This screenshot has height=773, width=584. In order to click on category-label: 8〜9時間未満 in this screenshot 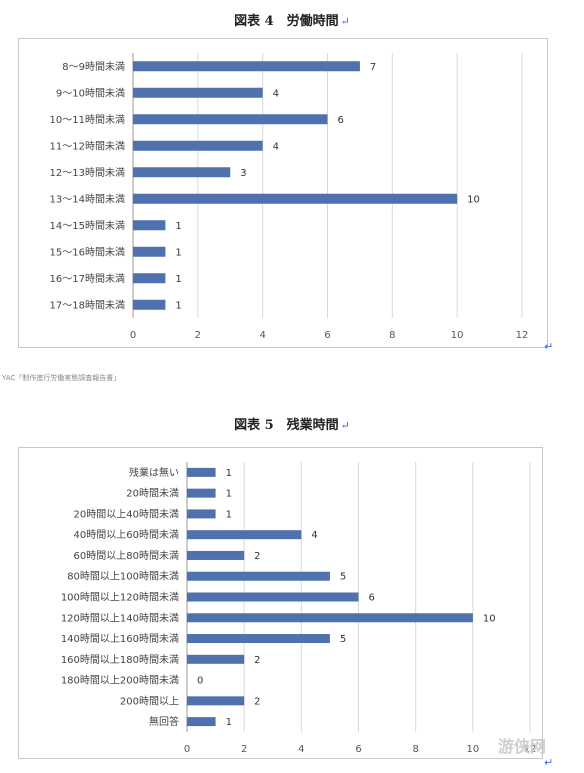, I will do `click(93, 67)`.